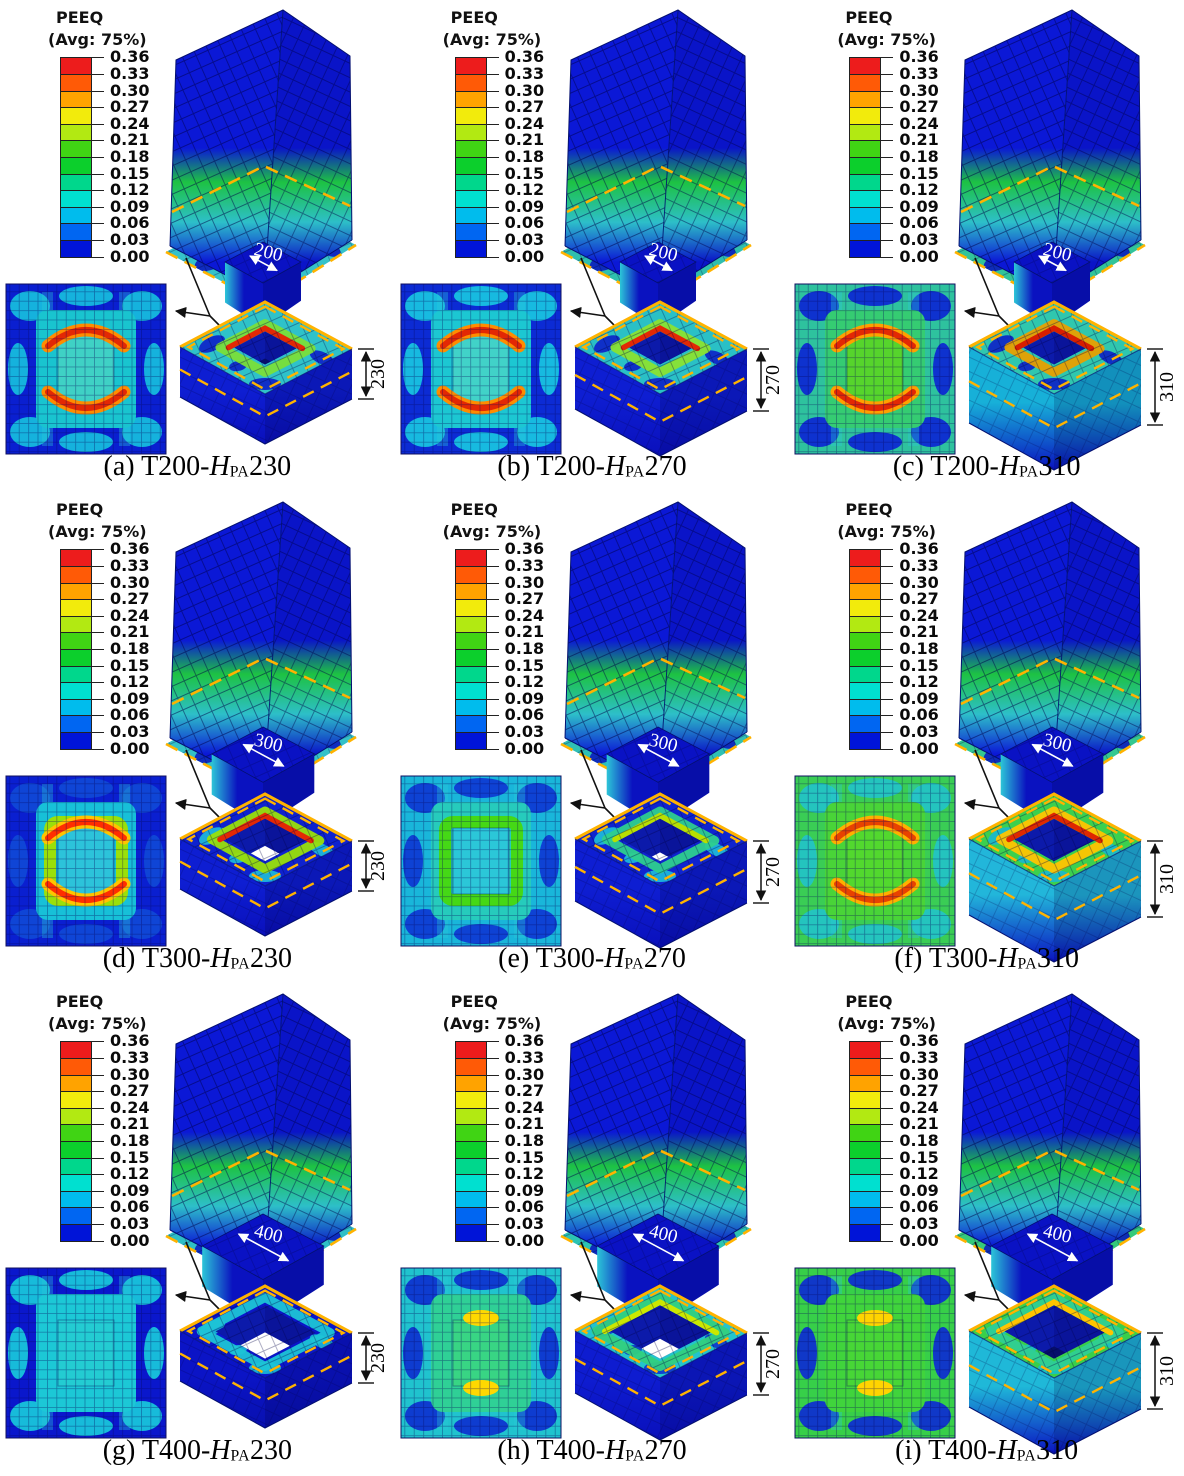  I want to click on panel-art: 300 310, so click(986, 732).